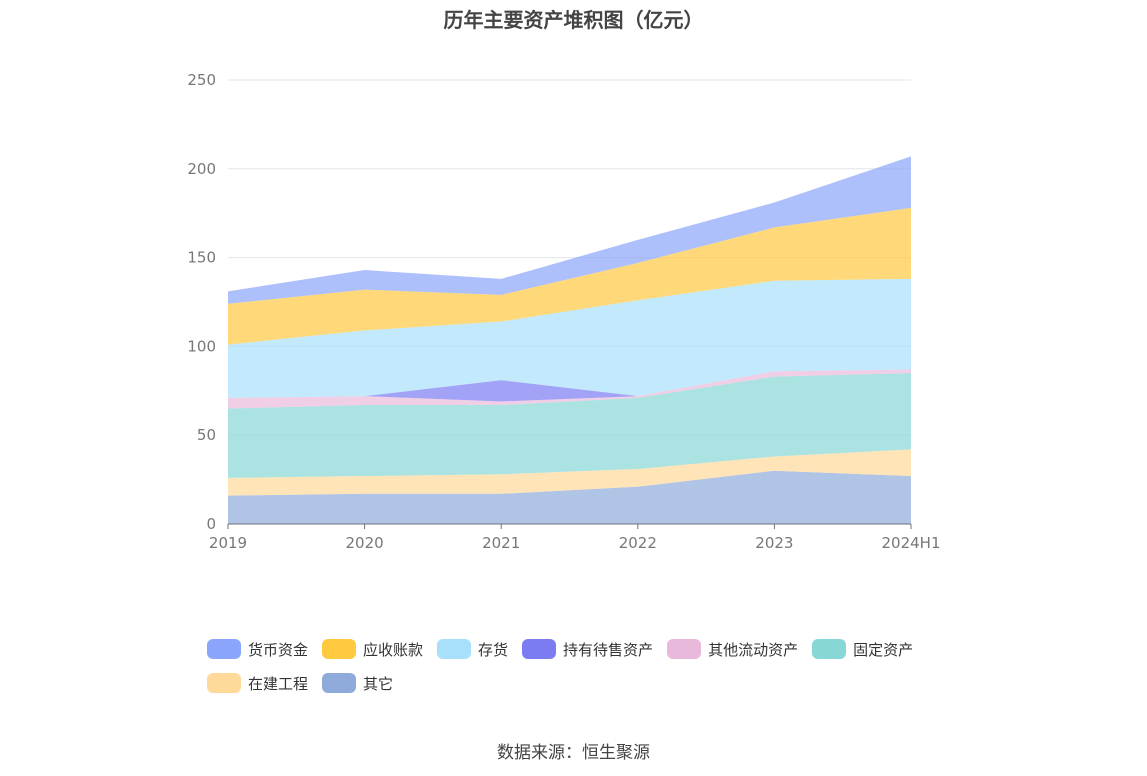 The image size is (1147, 776). Describe the element at coordinates (393, 649) in the screenshot. I see `legend-label: 应收账款` at that location.